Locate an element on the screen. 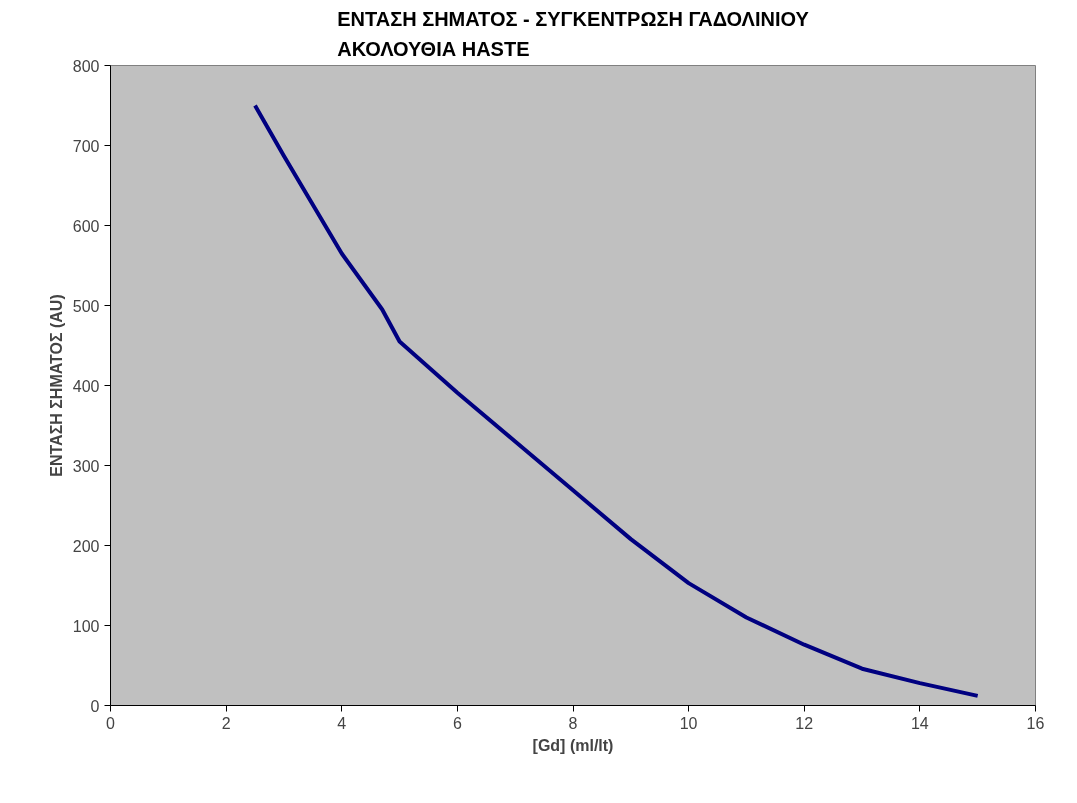 This screenshot has height=803, width=1077. x-axis-title: [Gd] (ml/lt) is located at coordinates (573, 745).